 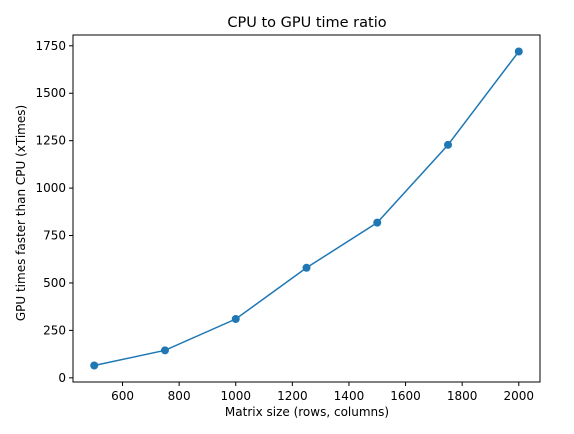 What do you see at coordinates (235, 396) in the screenshot?
I see `x-tick-label: 1000` at bounding box center [235, 396].